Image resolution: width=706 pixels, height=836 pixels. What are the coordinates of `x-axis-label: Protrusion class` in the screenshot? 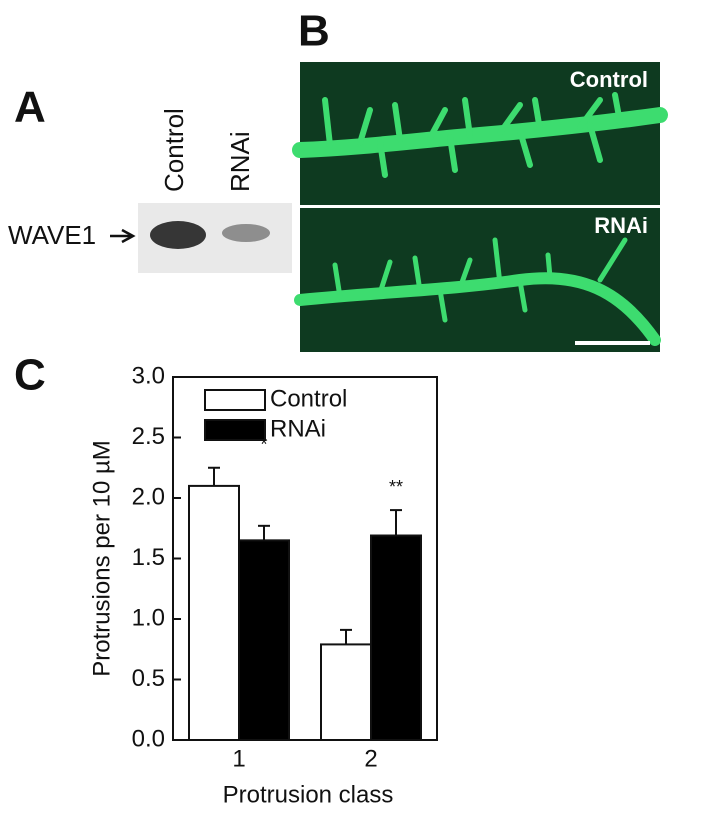 It's located at (308, 794).